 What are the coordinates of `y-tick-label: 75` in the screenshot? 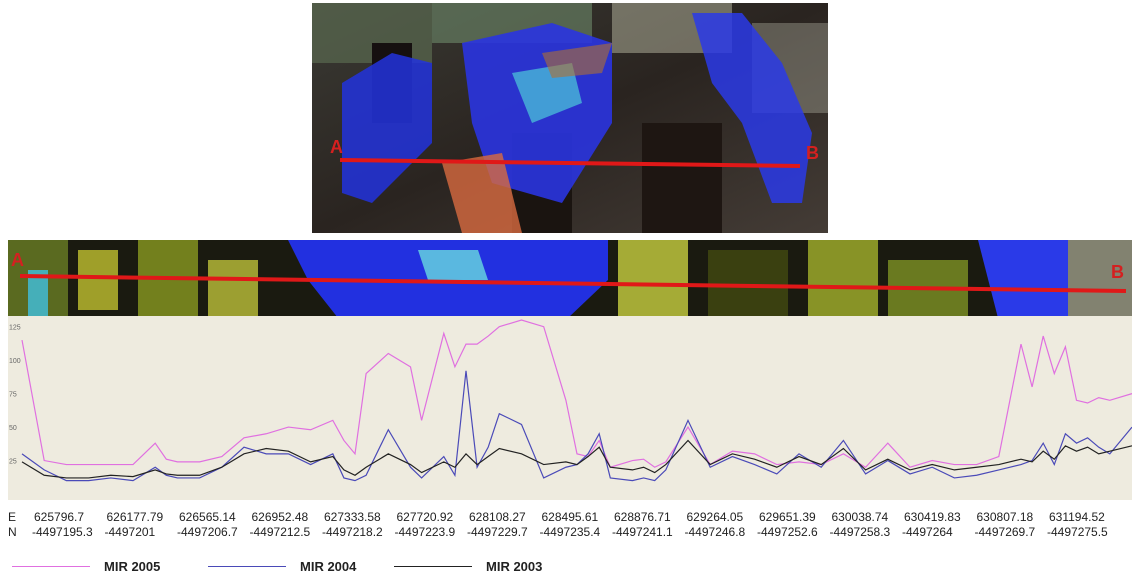 It's located at (13, 395).